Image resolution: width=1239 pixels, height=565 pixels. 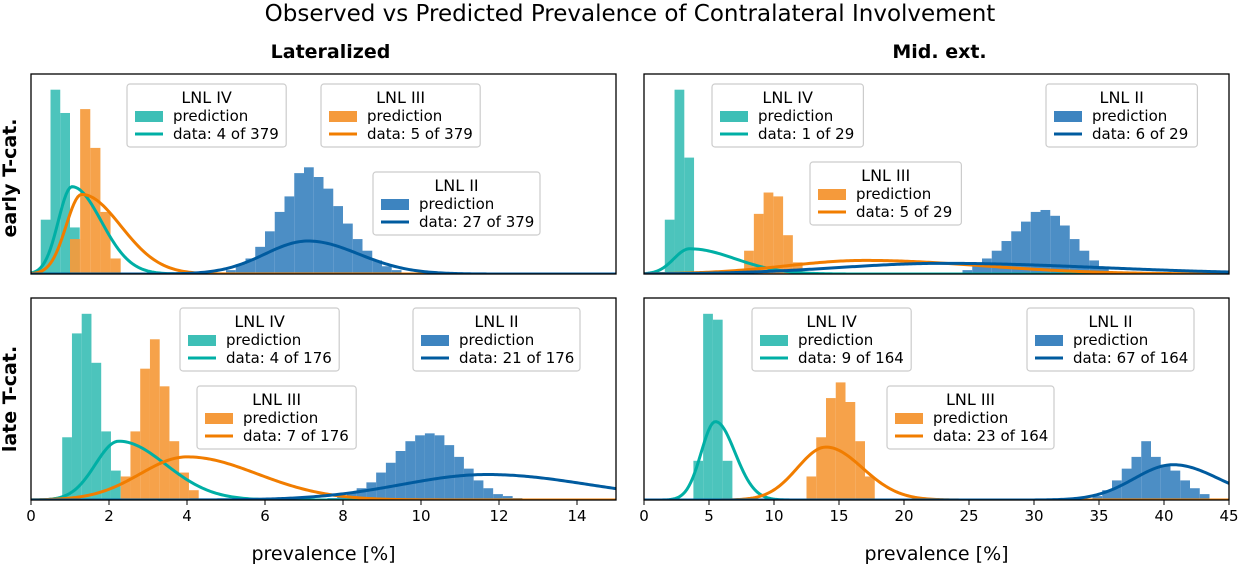 I want to click on legend-data: data: 5 of 29, so click(x=904, y=212).